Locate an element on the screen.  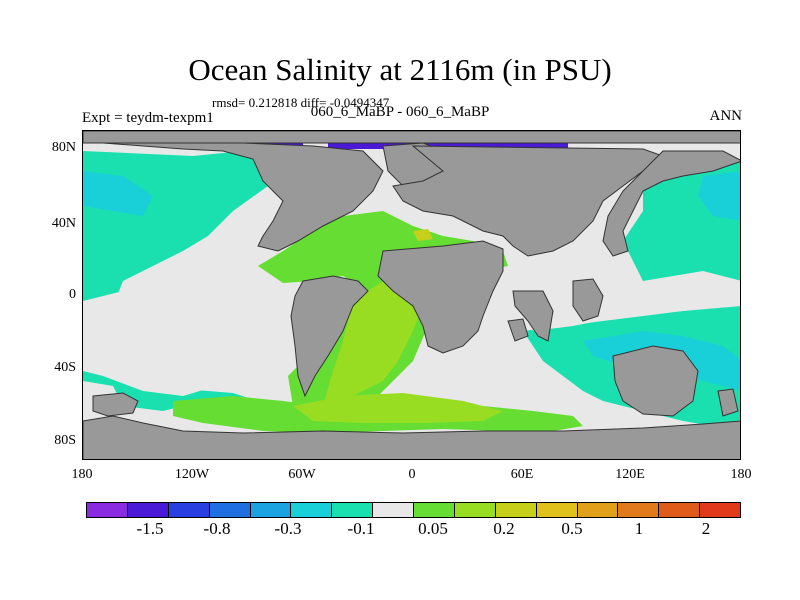
lon-tick-0: 0 is located at coordinates (412, 474).